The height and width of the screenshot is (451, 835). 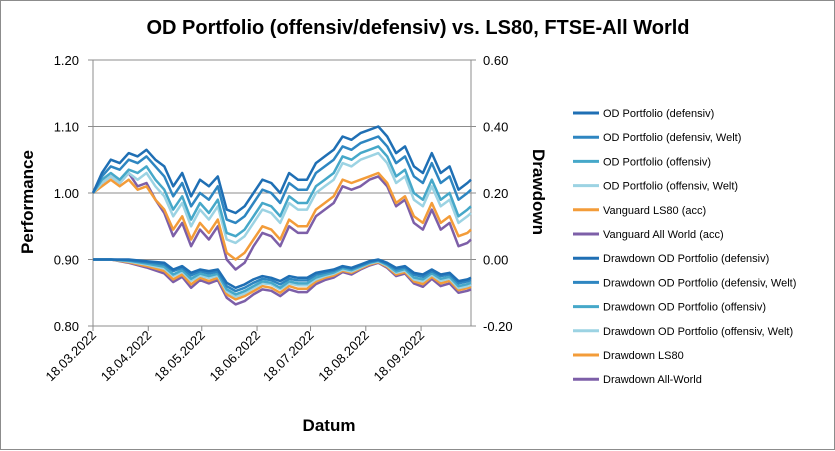 What do you see at coordinates (399, 356) in the screenshot?
I see `x-tick-label: 18.09.2022` at bounding box center [399, 356].